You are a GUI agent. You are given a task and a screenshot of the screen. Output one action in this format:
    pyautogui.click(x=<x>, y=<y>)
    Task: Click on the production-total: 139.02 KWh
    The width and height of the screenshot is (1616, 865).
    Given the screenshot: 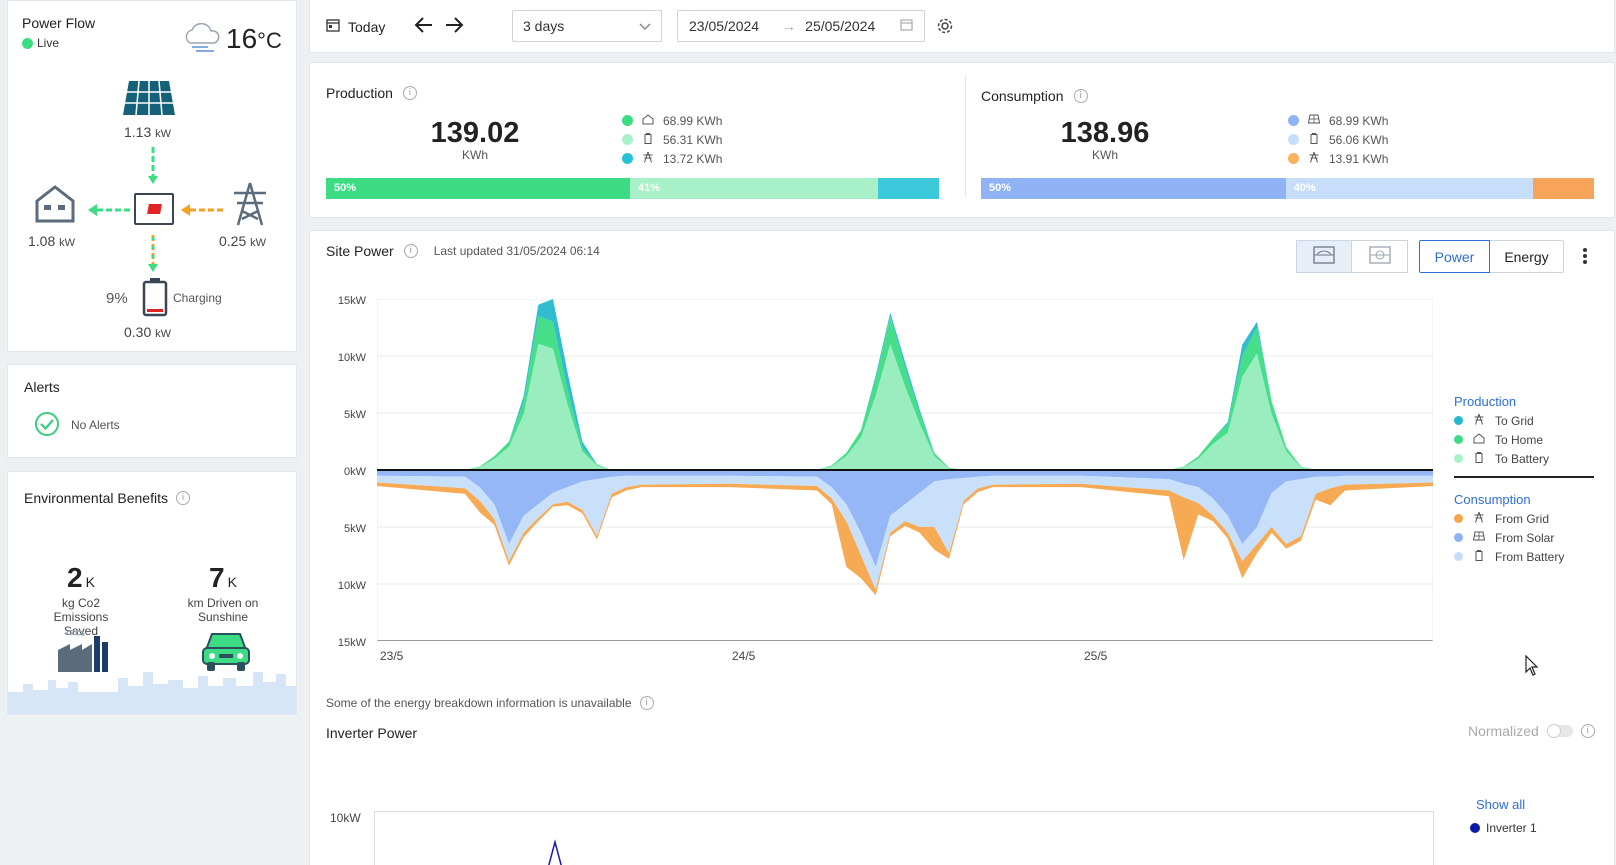 What is the action you would take?
    pyautogui.click(x=475, y=139)
    